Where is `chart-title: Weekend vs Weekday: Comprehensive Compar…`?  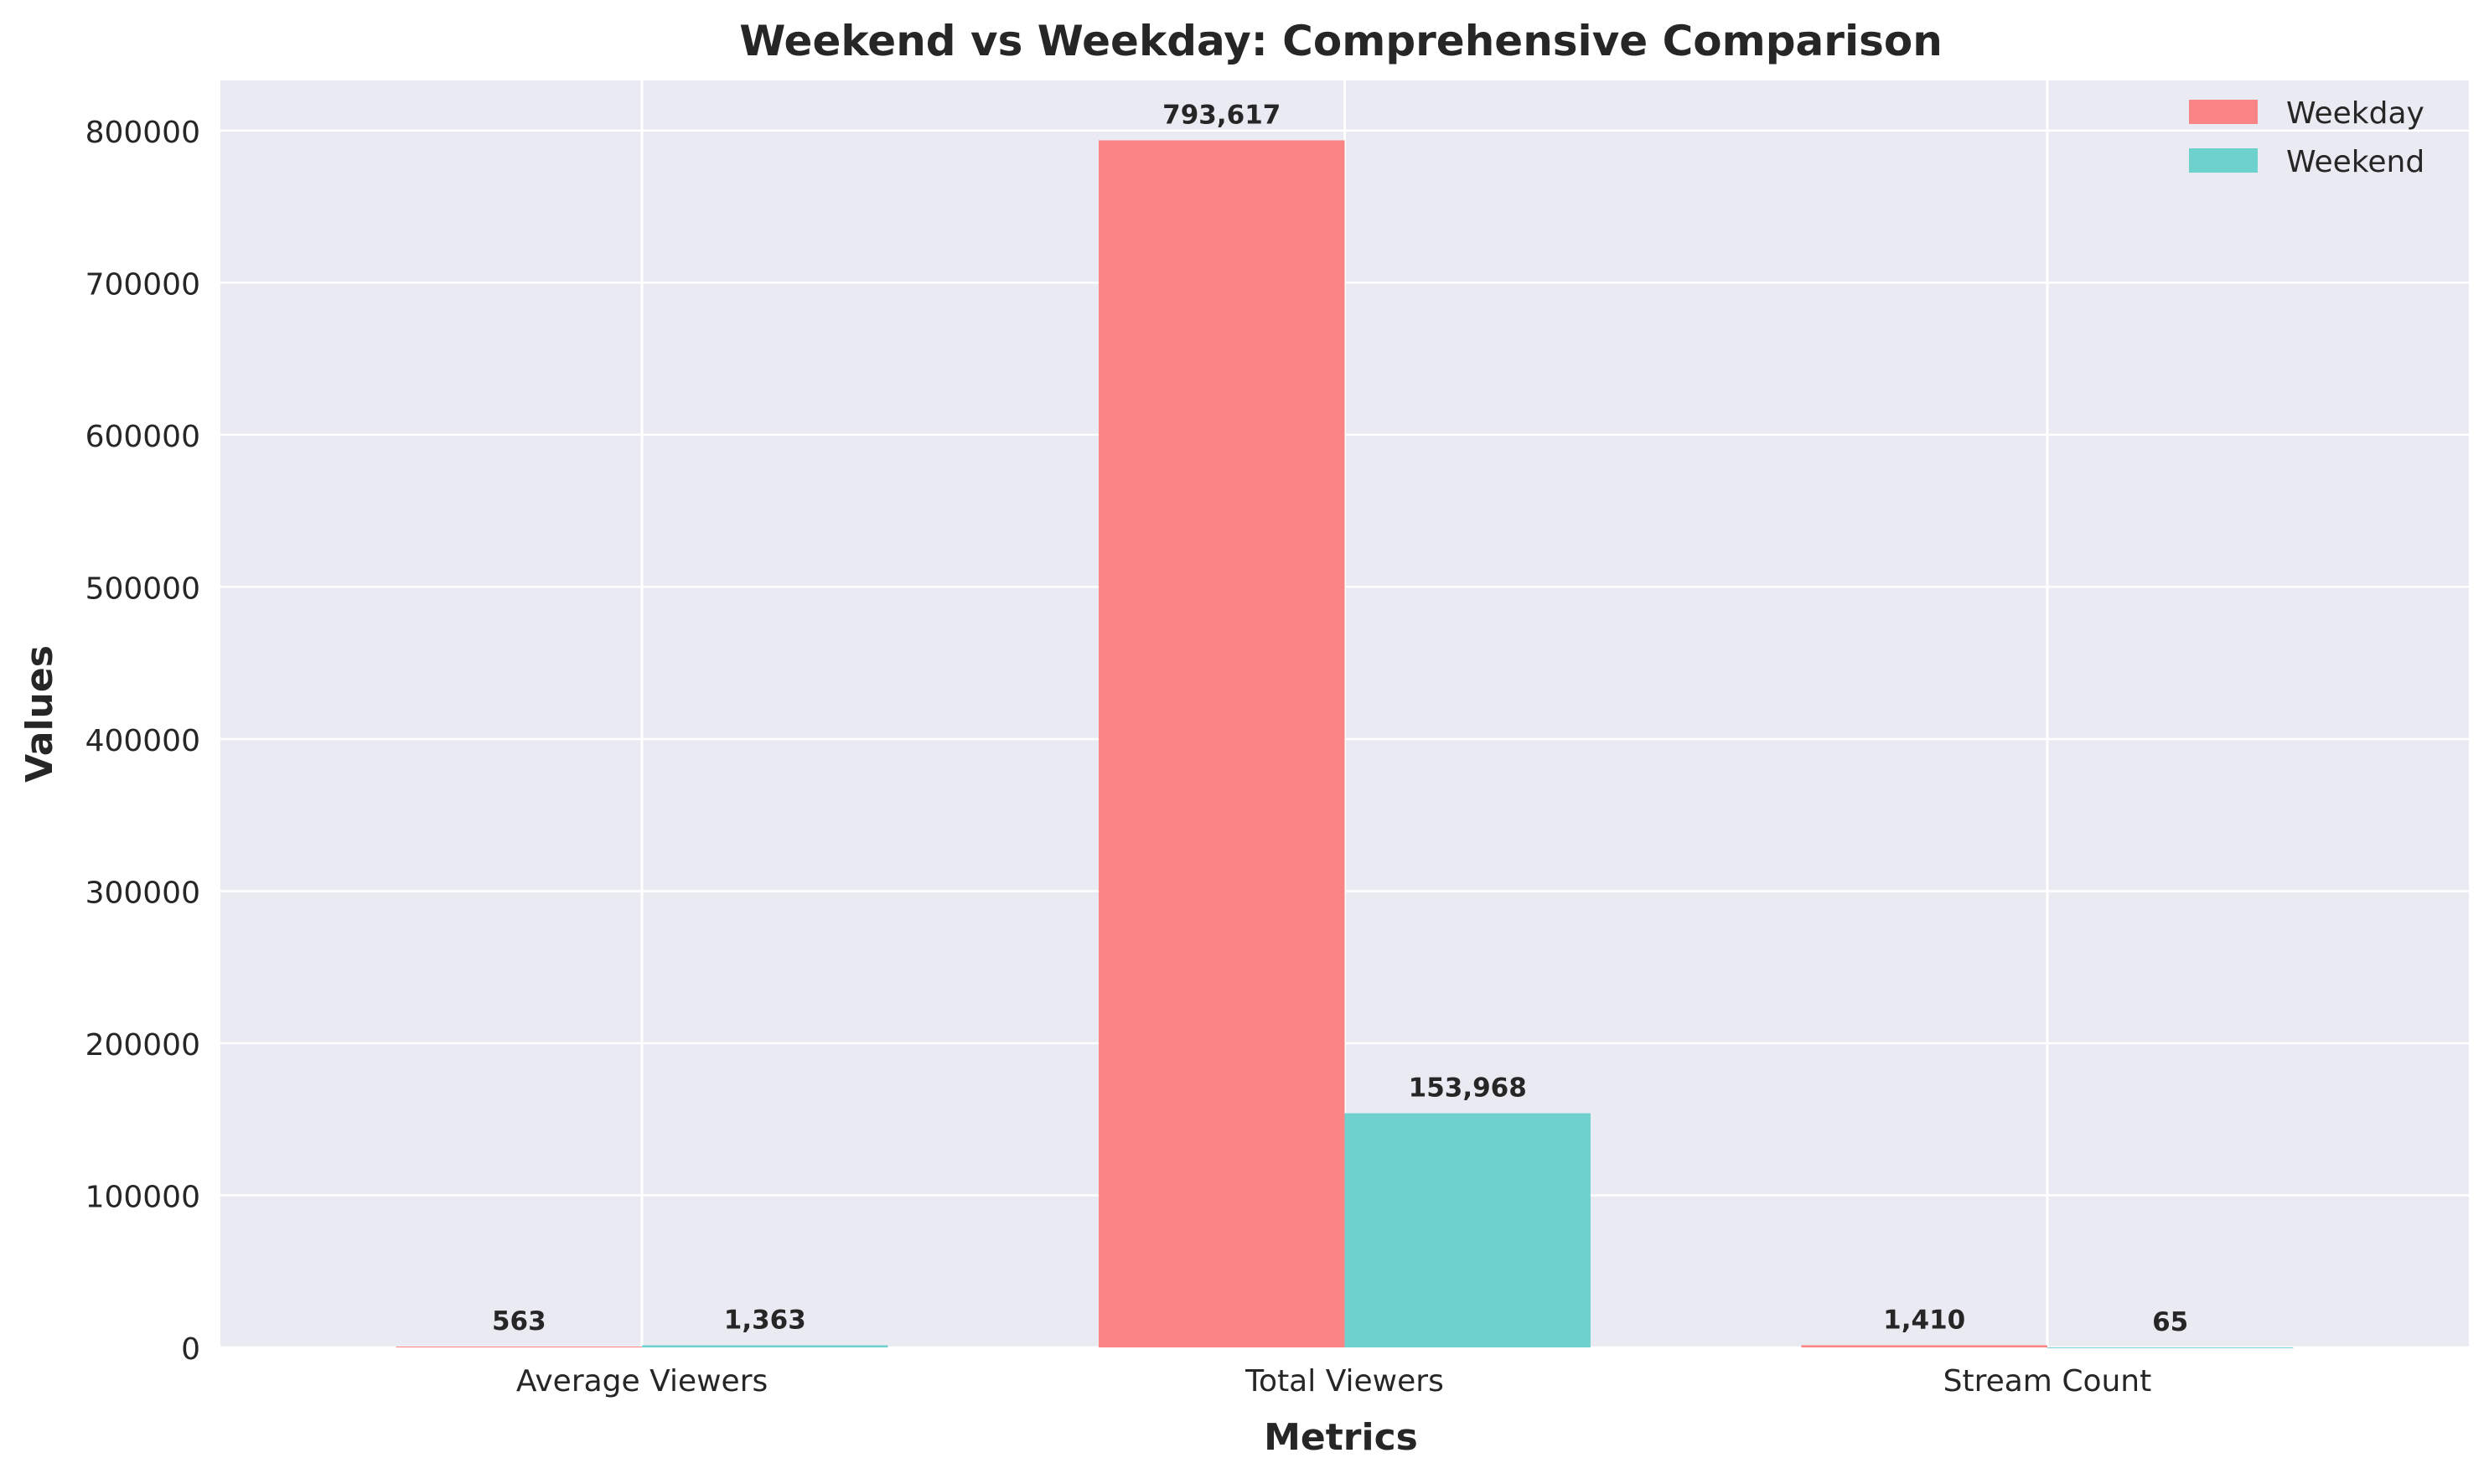 chart-title: Weekend vs Weekday: Comprehensive Compar… is located at coordinates (1341, 41).